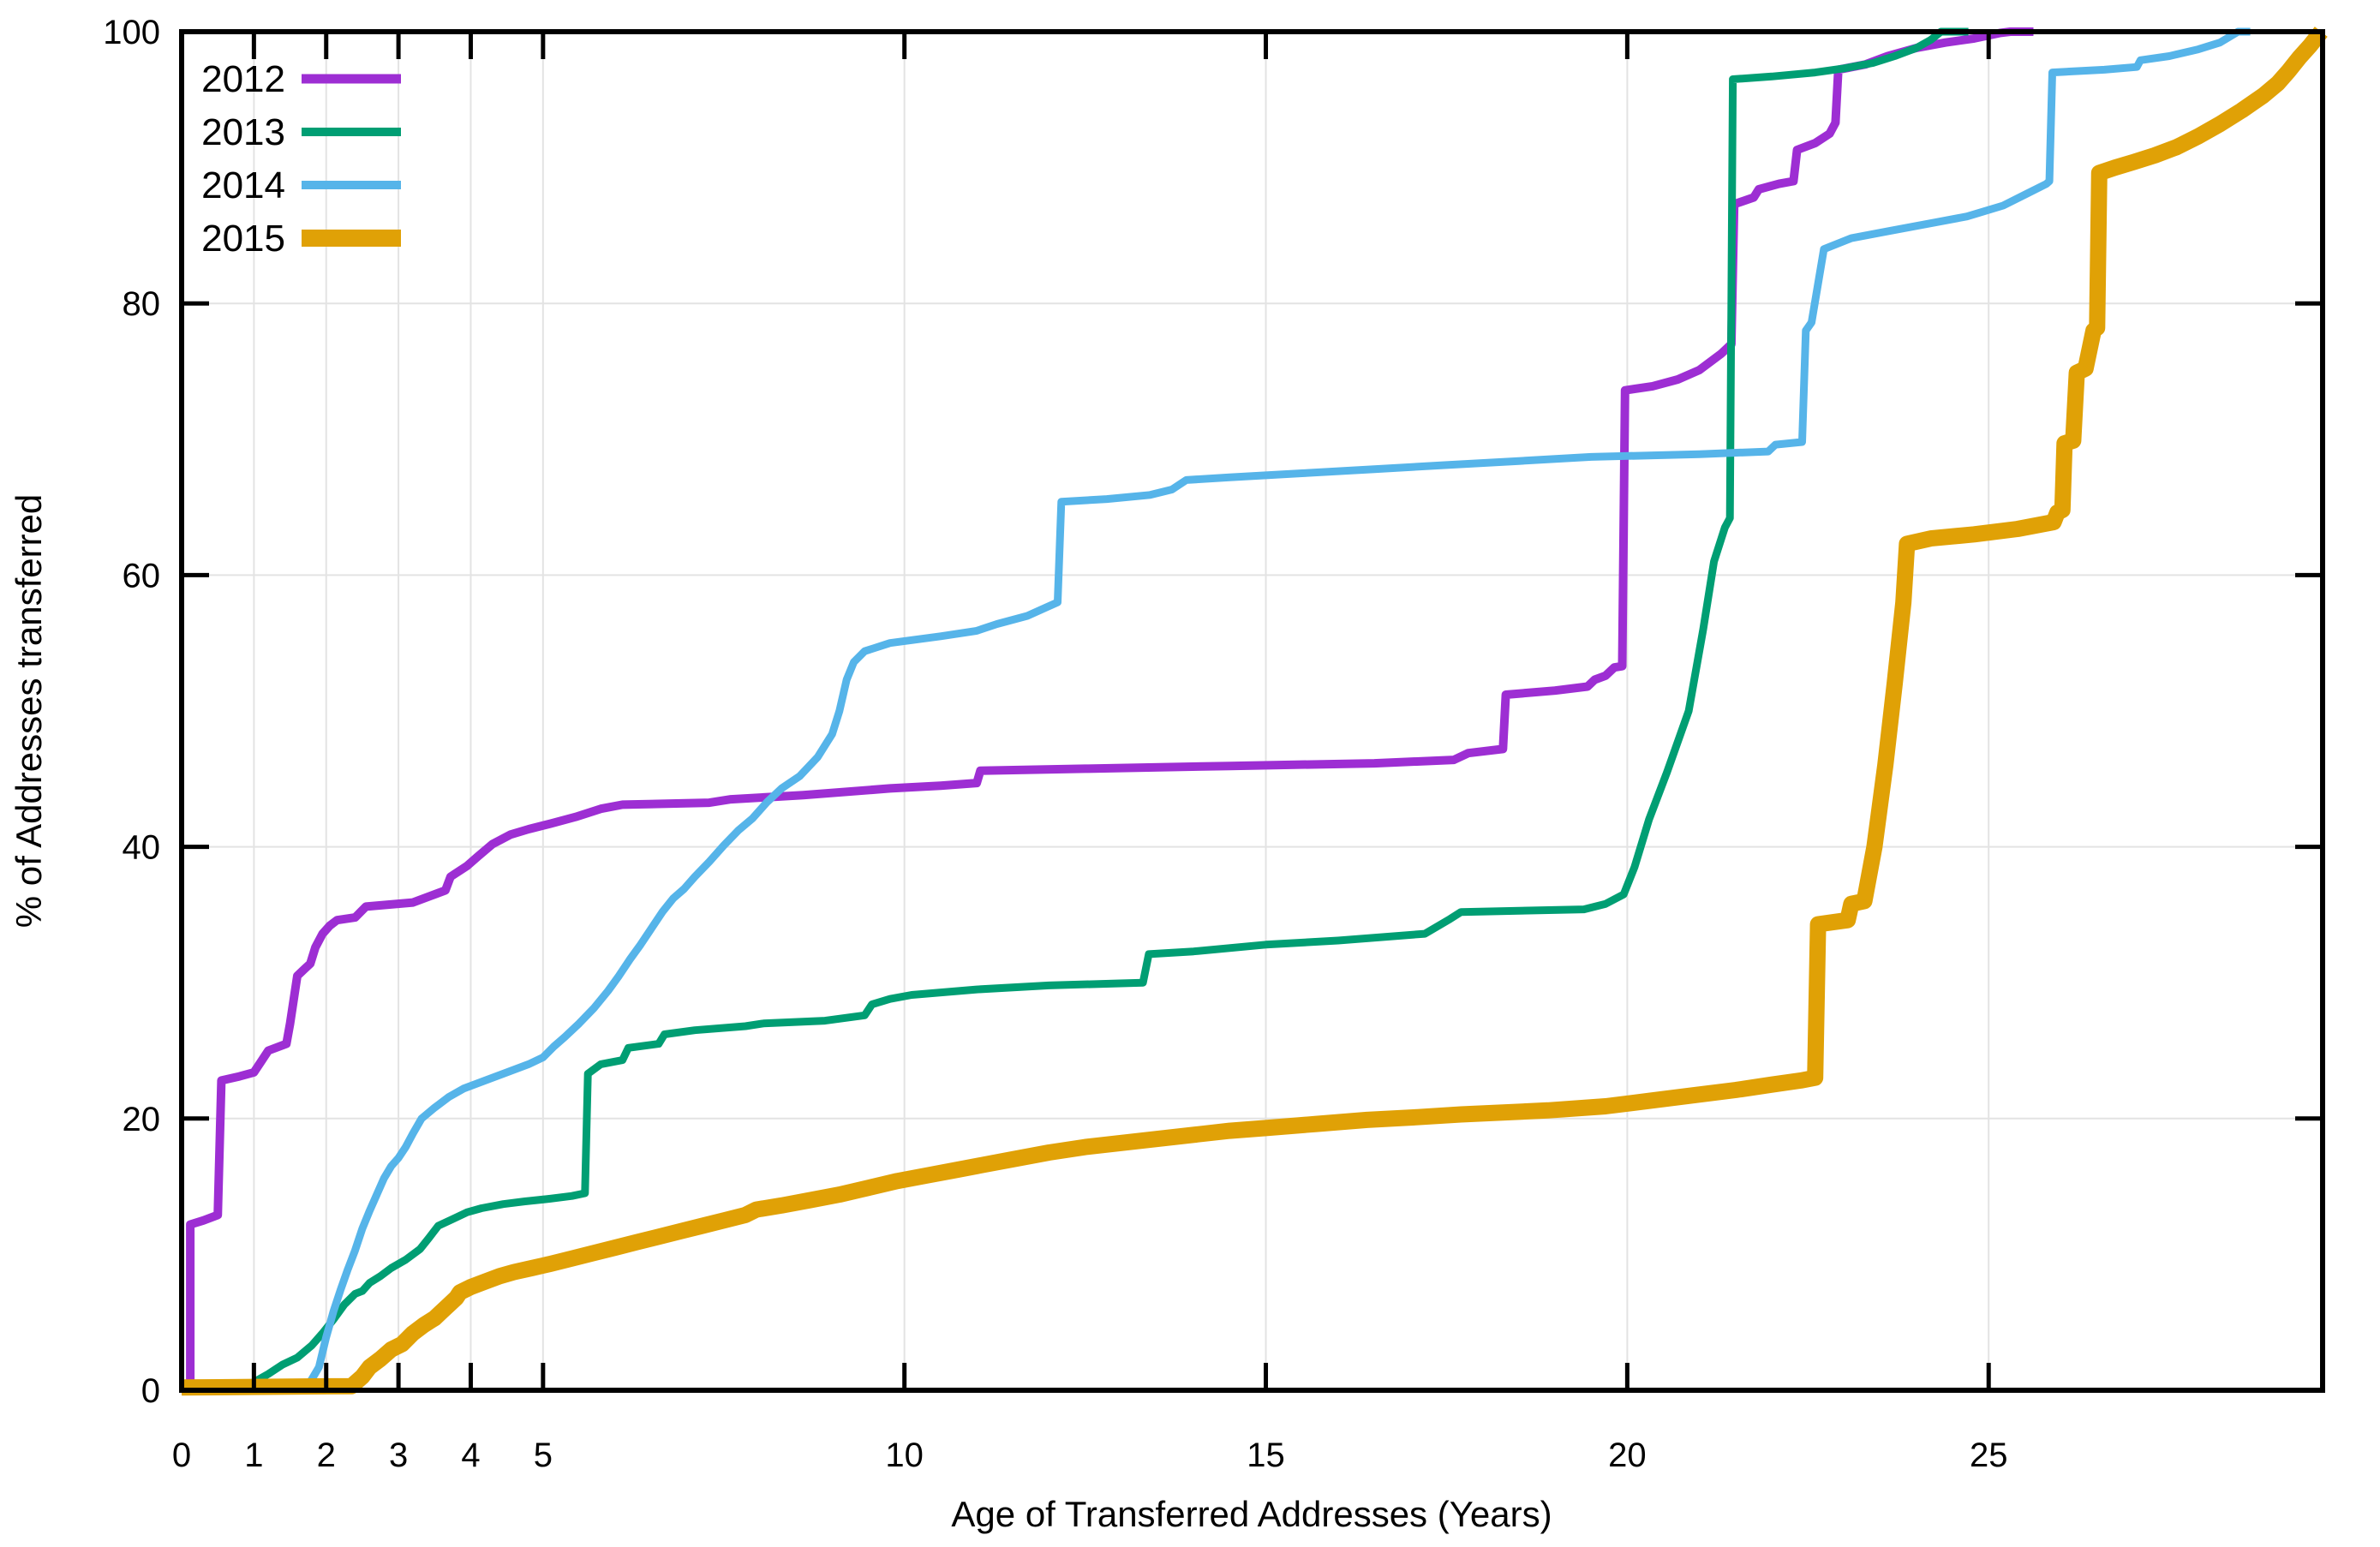 This screenshot has height=1547, width=2380. Describe the element at coordinates (243, 185) in the screenshot. I see `legend-label-2014: 2014` at that location.